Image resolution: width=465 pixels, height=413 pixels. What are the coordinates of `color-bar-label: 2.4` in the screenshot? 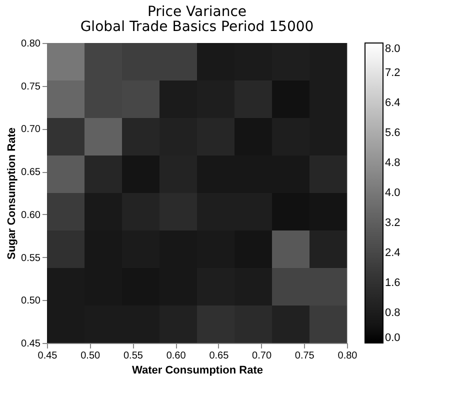 It's located at (392, 253).